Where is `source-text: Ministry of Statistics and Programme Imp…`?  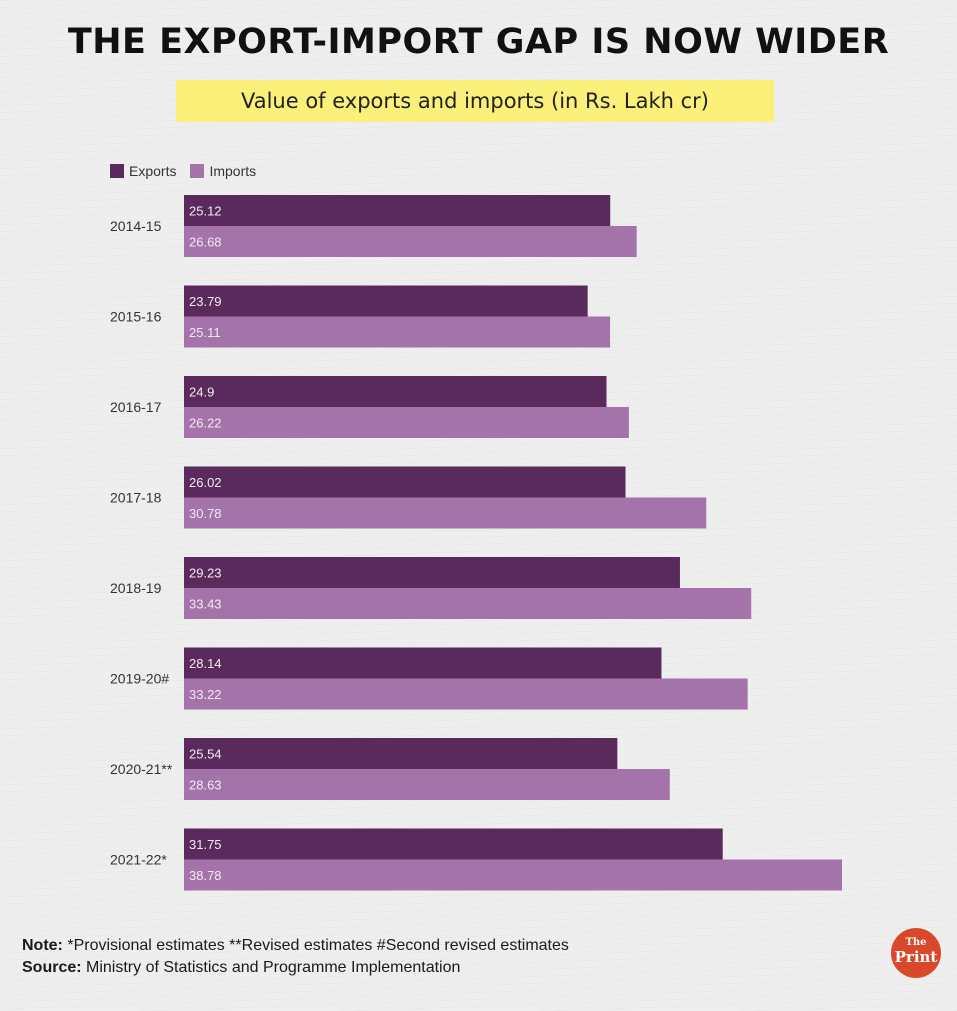
source-text: Ministry of Statistics and Programme Imp… is located at coordinates (271, 967).